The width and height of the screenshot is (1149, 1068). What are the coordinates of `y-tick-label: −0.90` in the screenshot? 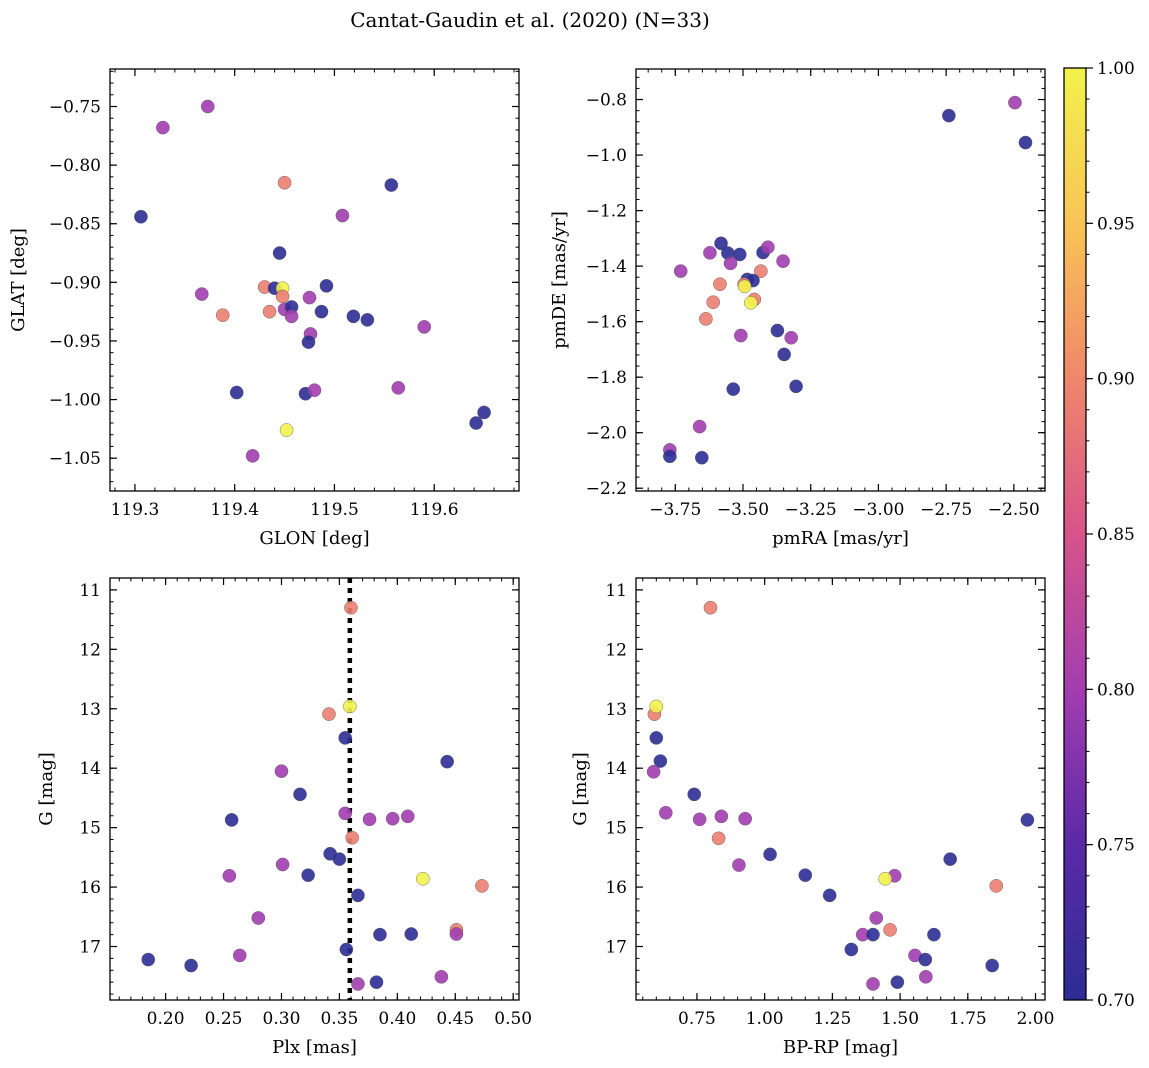 It's located at (75, 283).